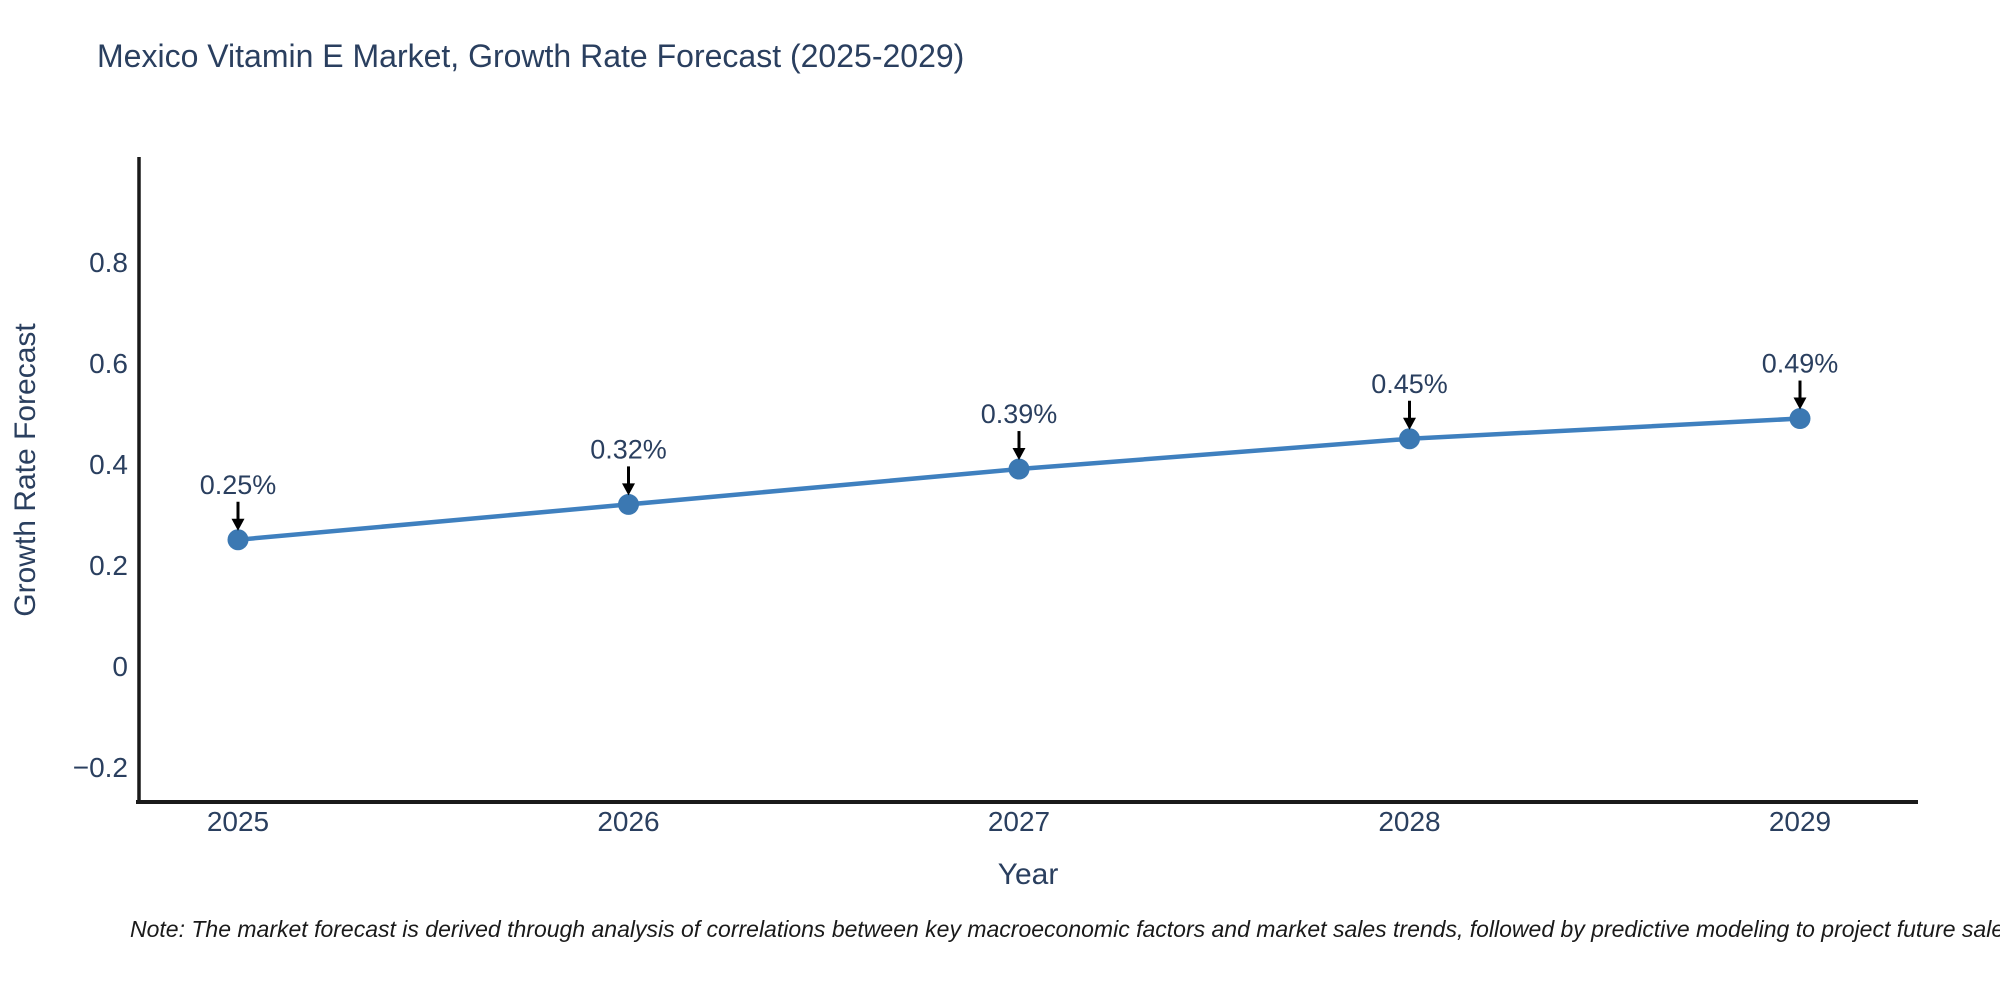  I want to click on y-tick-label: 0, so click(120, 666).